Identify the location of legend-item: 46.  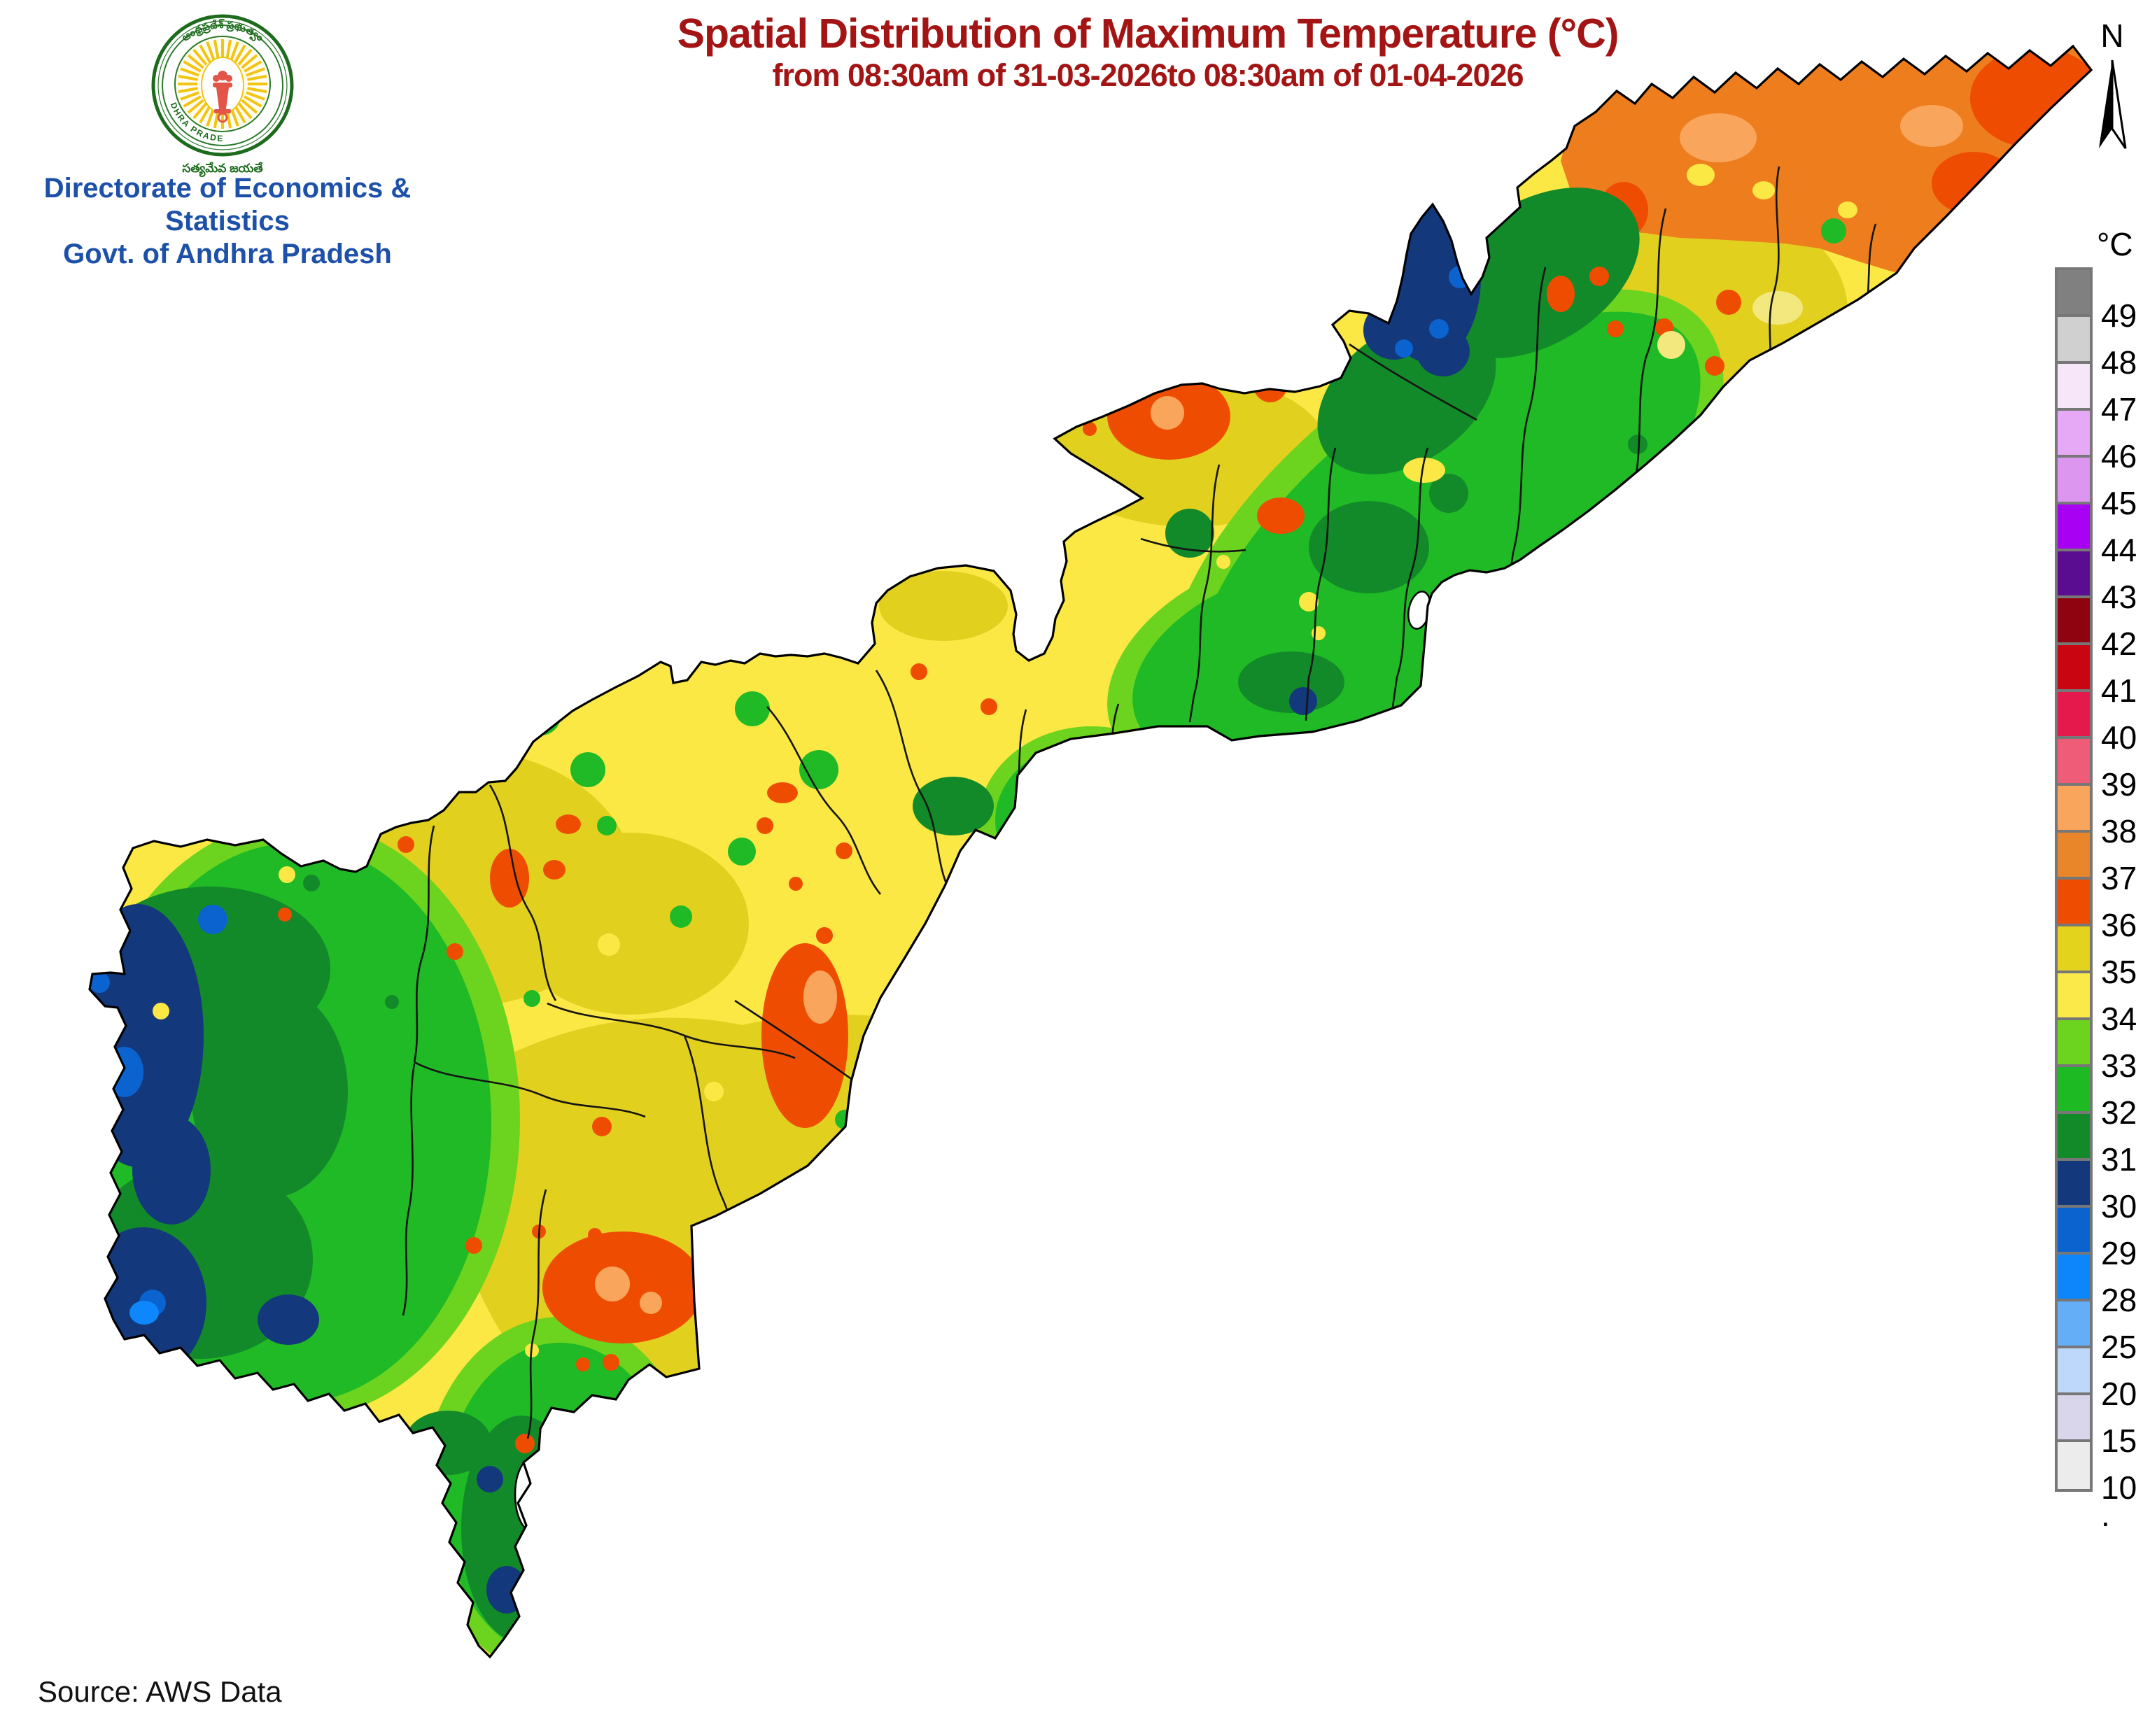
(2096, 441).